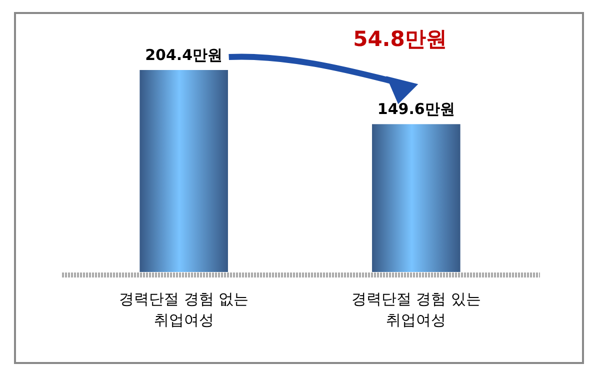 The width and height of the screenshot is (600, 373). I want to click on x-tick-label: 경력단절 경험 없는 취업여성, so click(184, 309).